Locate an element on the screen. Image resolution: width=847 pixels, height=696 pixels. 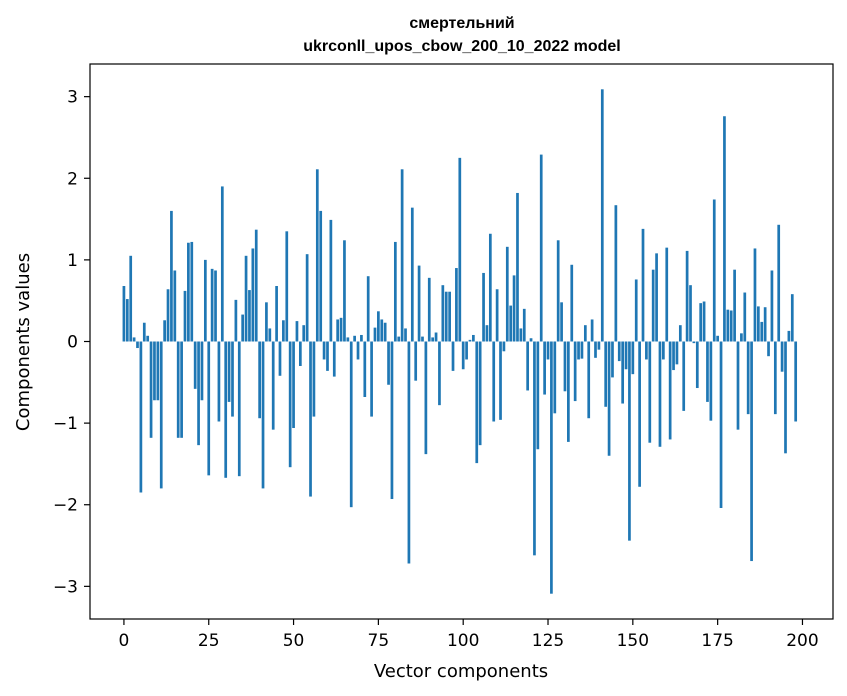
y-tick-label: −2 is located at coordinates (65, 506).